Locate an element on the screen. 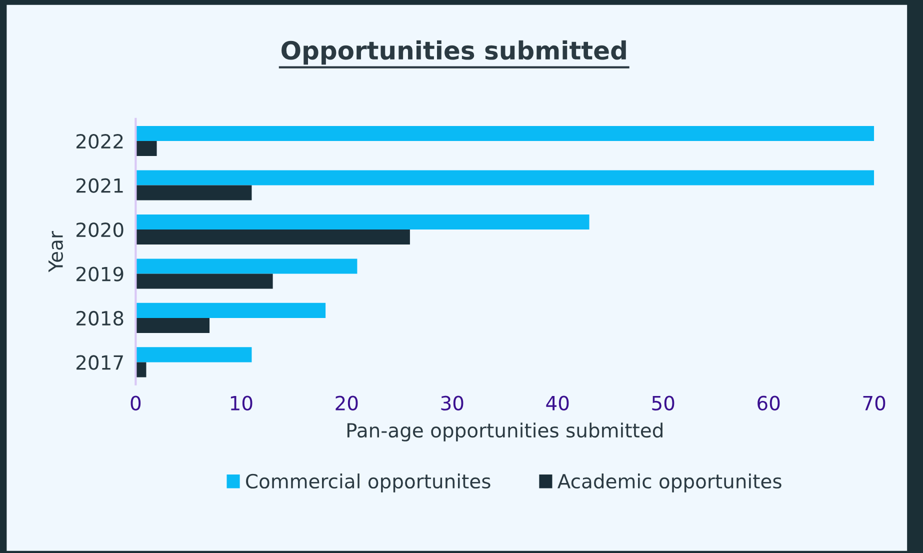 This screenshot has width=923, height=553. x-tick-label: 40 is located at coordinates (557, 403).